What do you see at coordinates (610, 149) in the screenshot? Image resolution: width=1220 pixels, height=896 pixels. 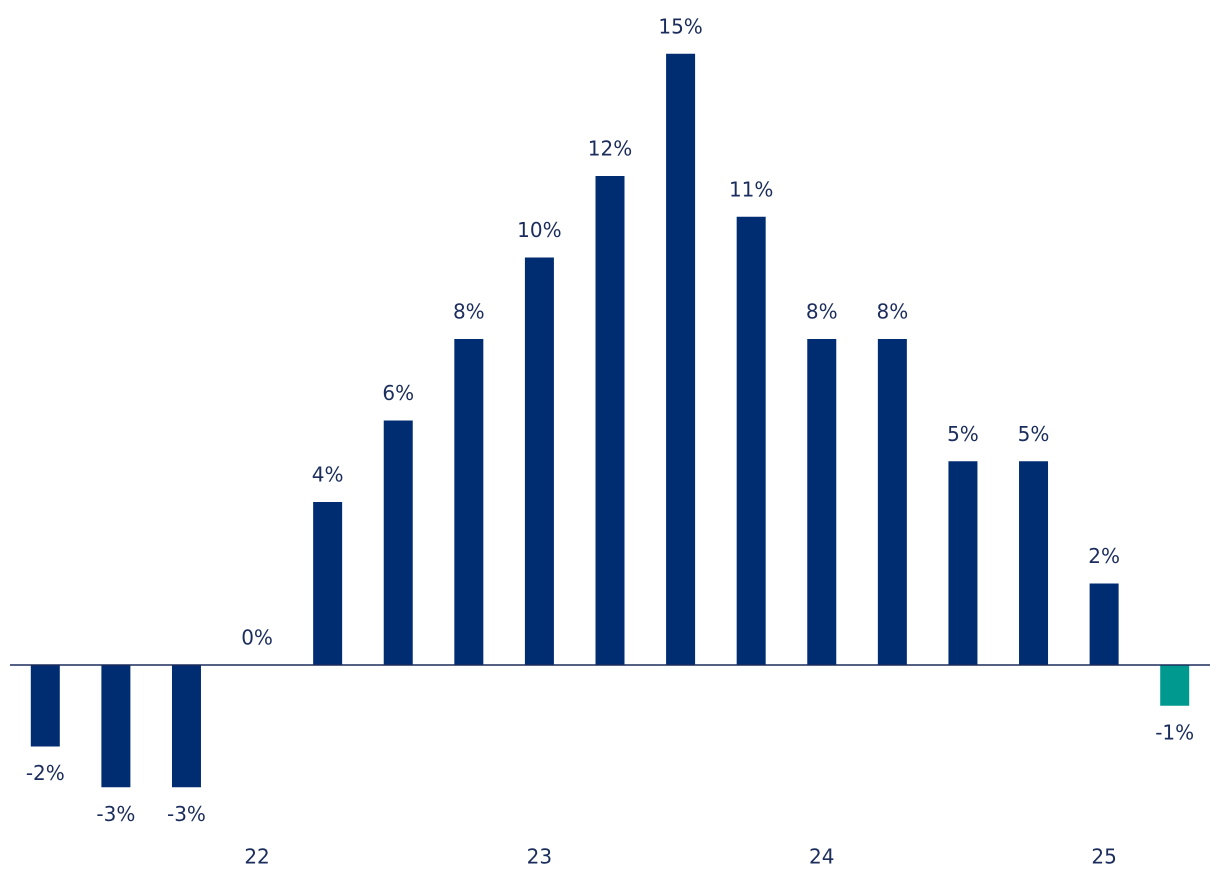 I see `value-label: 12%` at bounding box center [610, 149].